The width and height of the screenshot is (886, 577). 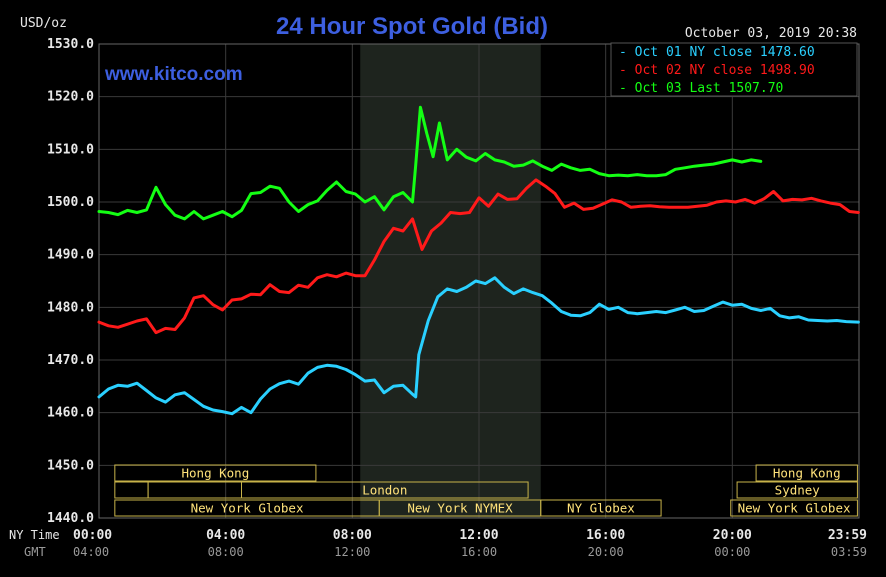 I want to click on market-session-label: NY Globex, so click(x=601, y=508).